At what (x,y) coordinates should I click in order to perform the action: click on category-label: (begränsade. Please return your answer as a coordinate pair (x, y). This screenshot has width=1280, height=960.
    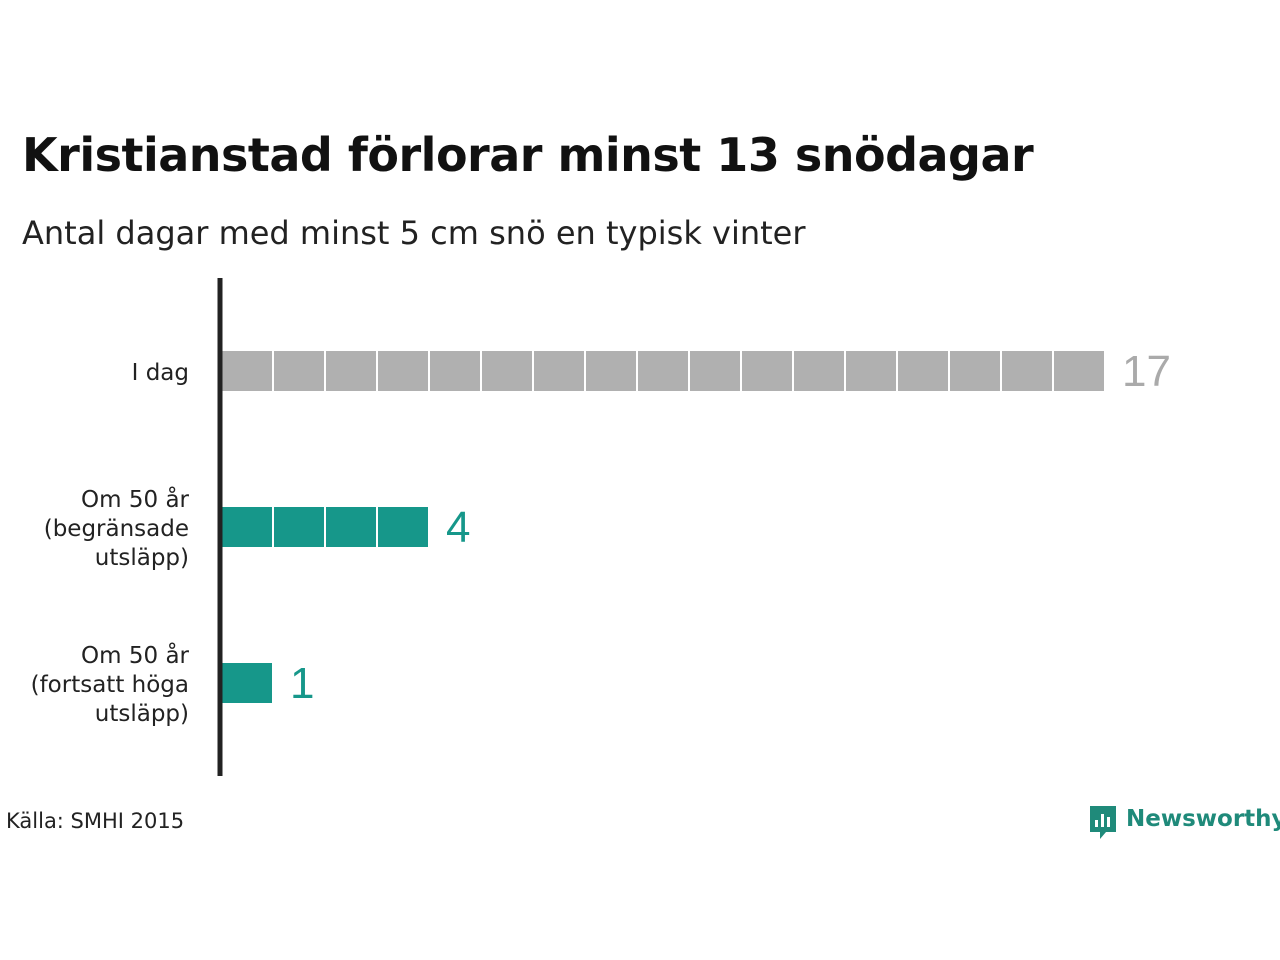
    Looking at the image, I should click on (116, 529).